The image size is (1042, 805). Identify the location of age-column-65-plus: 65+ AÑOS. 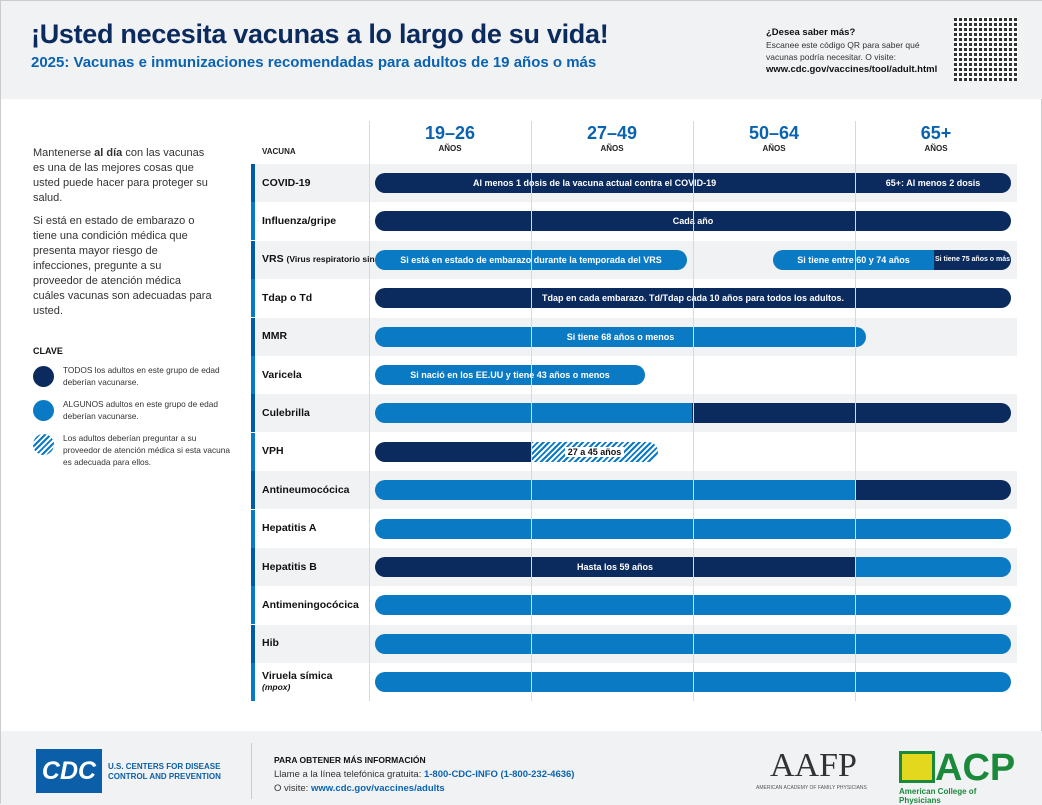
(936, 138).